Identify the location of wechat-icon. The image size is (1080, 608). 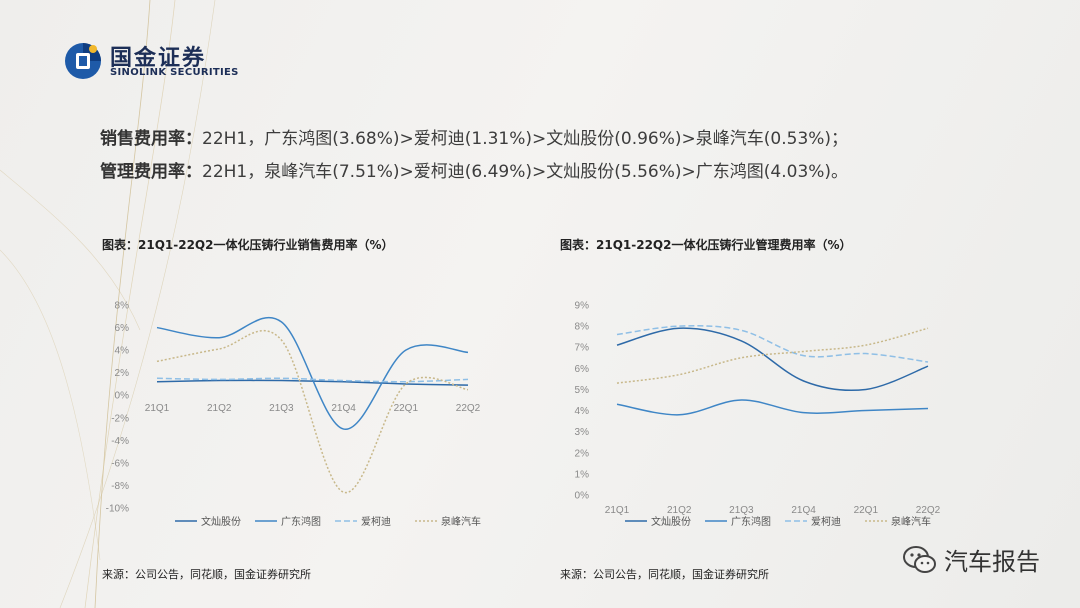
(919, 559).